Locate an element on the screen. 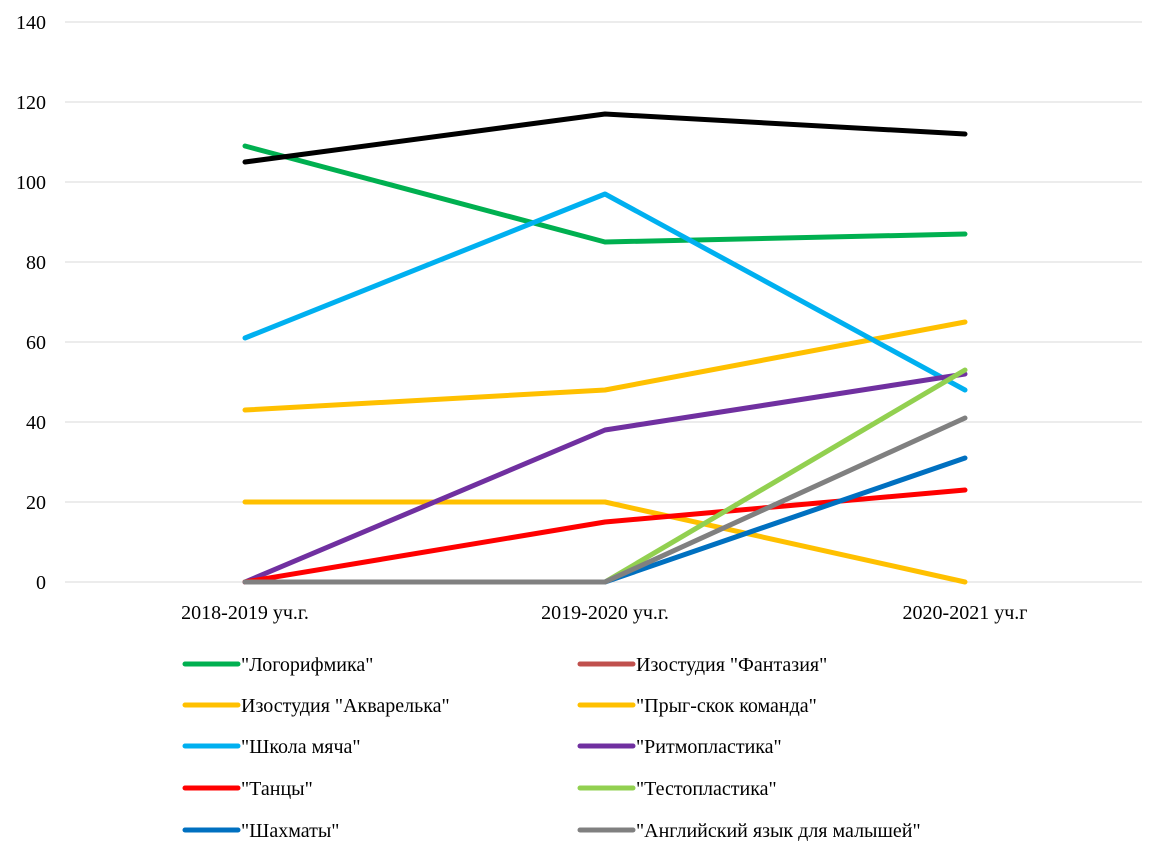  y-tick-label: 100 is located at coordinates (31, 183).